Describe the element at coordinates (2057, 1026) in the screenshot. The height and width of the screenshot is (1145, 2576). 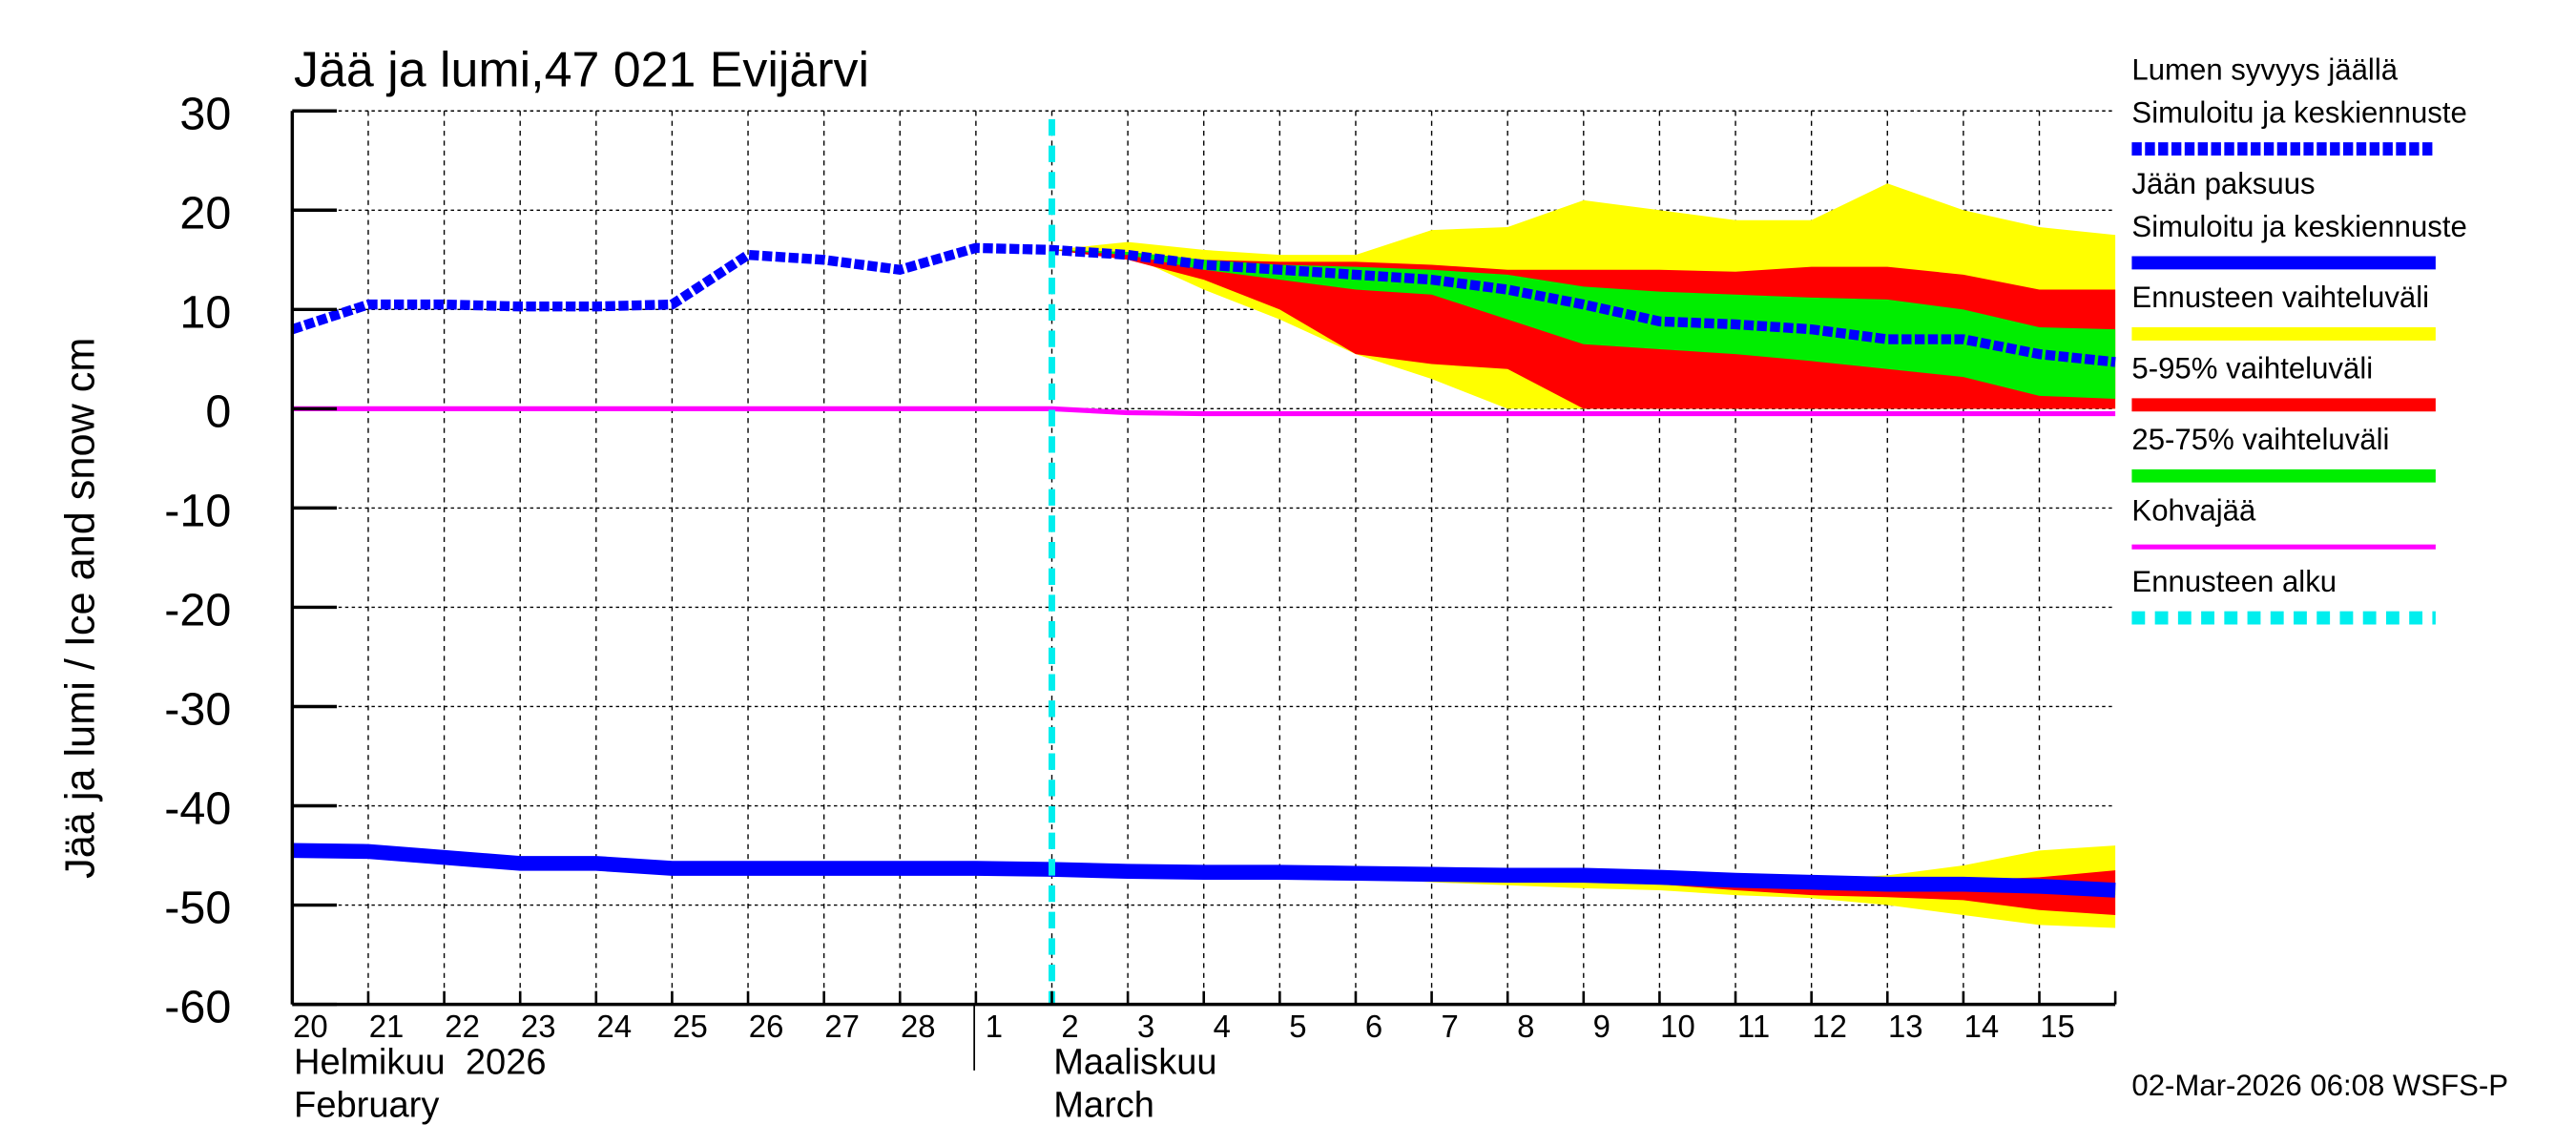
I see `x-tick-label: 15` at that location.